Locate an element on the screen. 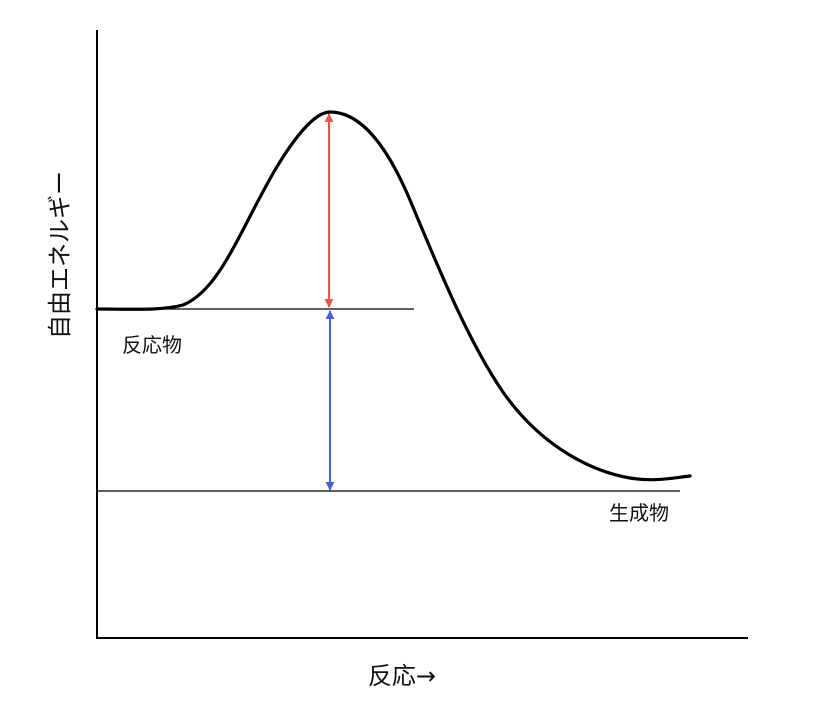 The image size is (835, 714). product-label: 生成物 is located at coordinates (639, 513).